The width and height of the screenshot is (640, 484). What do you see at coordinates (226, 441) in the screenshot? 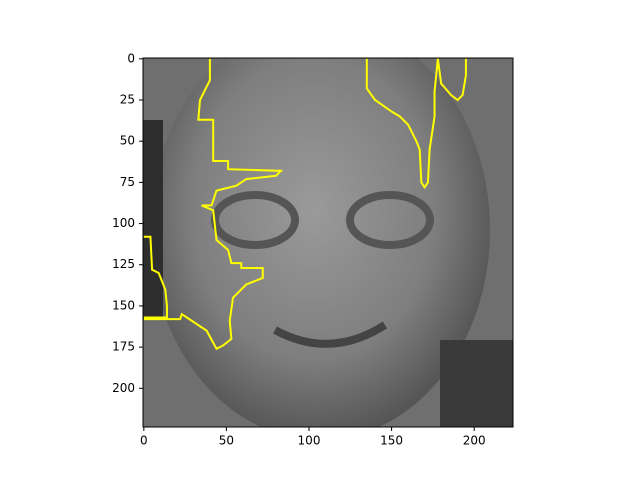
I see `x-tick-label: 50` at bounding box center [226, 441].